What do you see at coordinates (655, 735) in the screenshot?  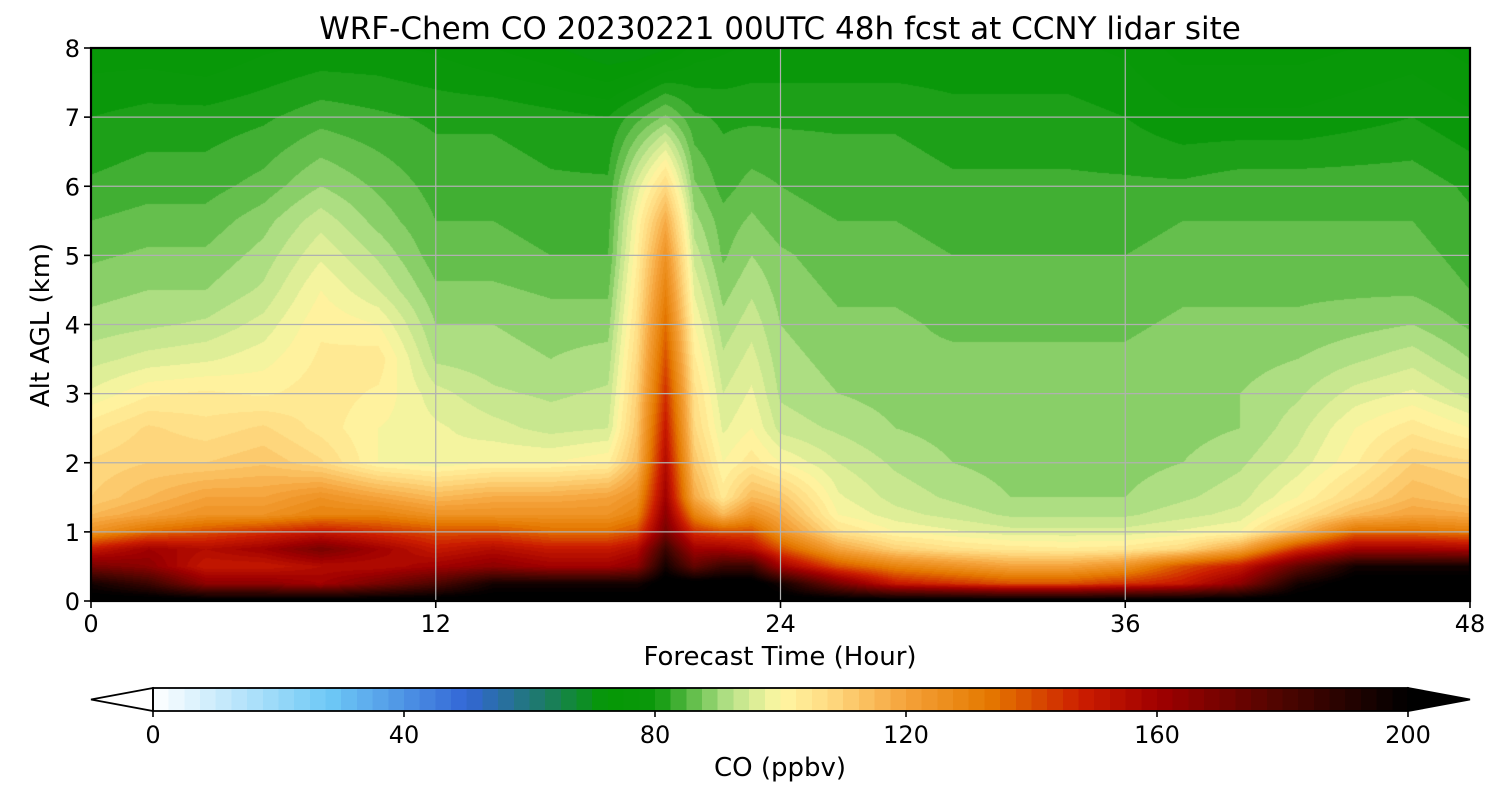 I see `colorbar-tick-label: 80` at bounding box center [655, 735].